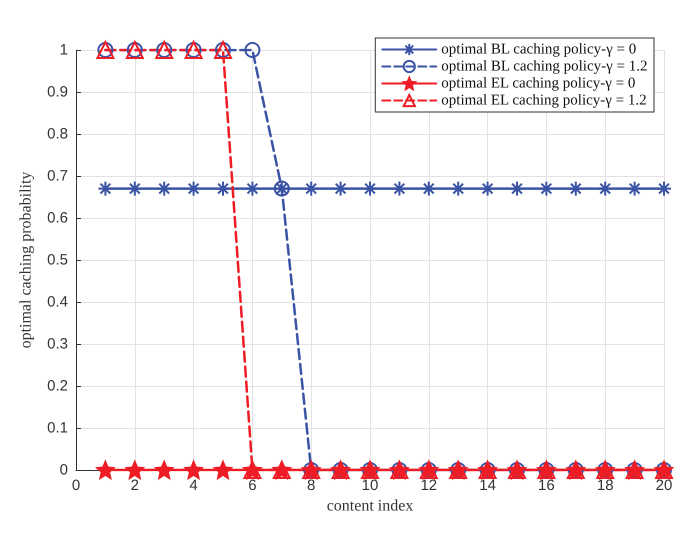  What do you see at coordinates (57, 302) in the screenshot?
I see `y-tick-label: 0.4` at bounding box center [57, 302].